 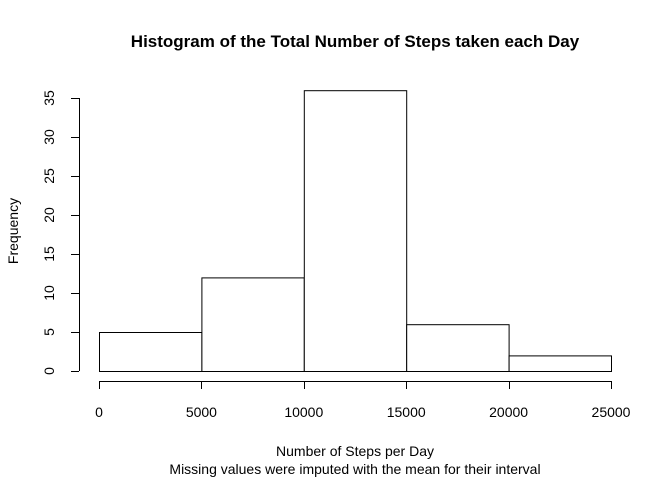 I want to click on x-tick-label: 15000, so click(x=406, y=412).